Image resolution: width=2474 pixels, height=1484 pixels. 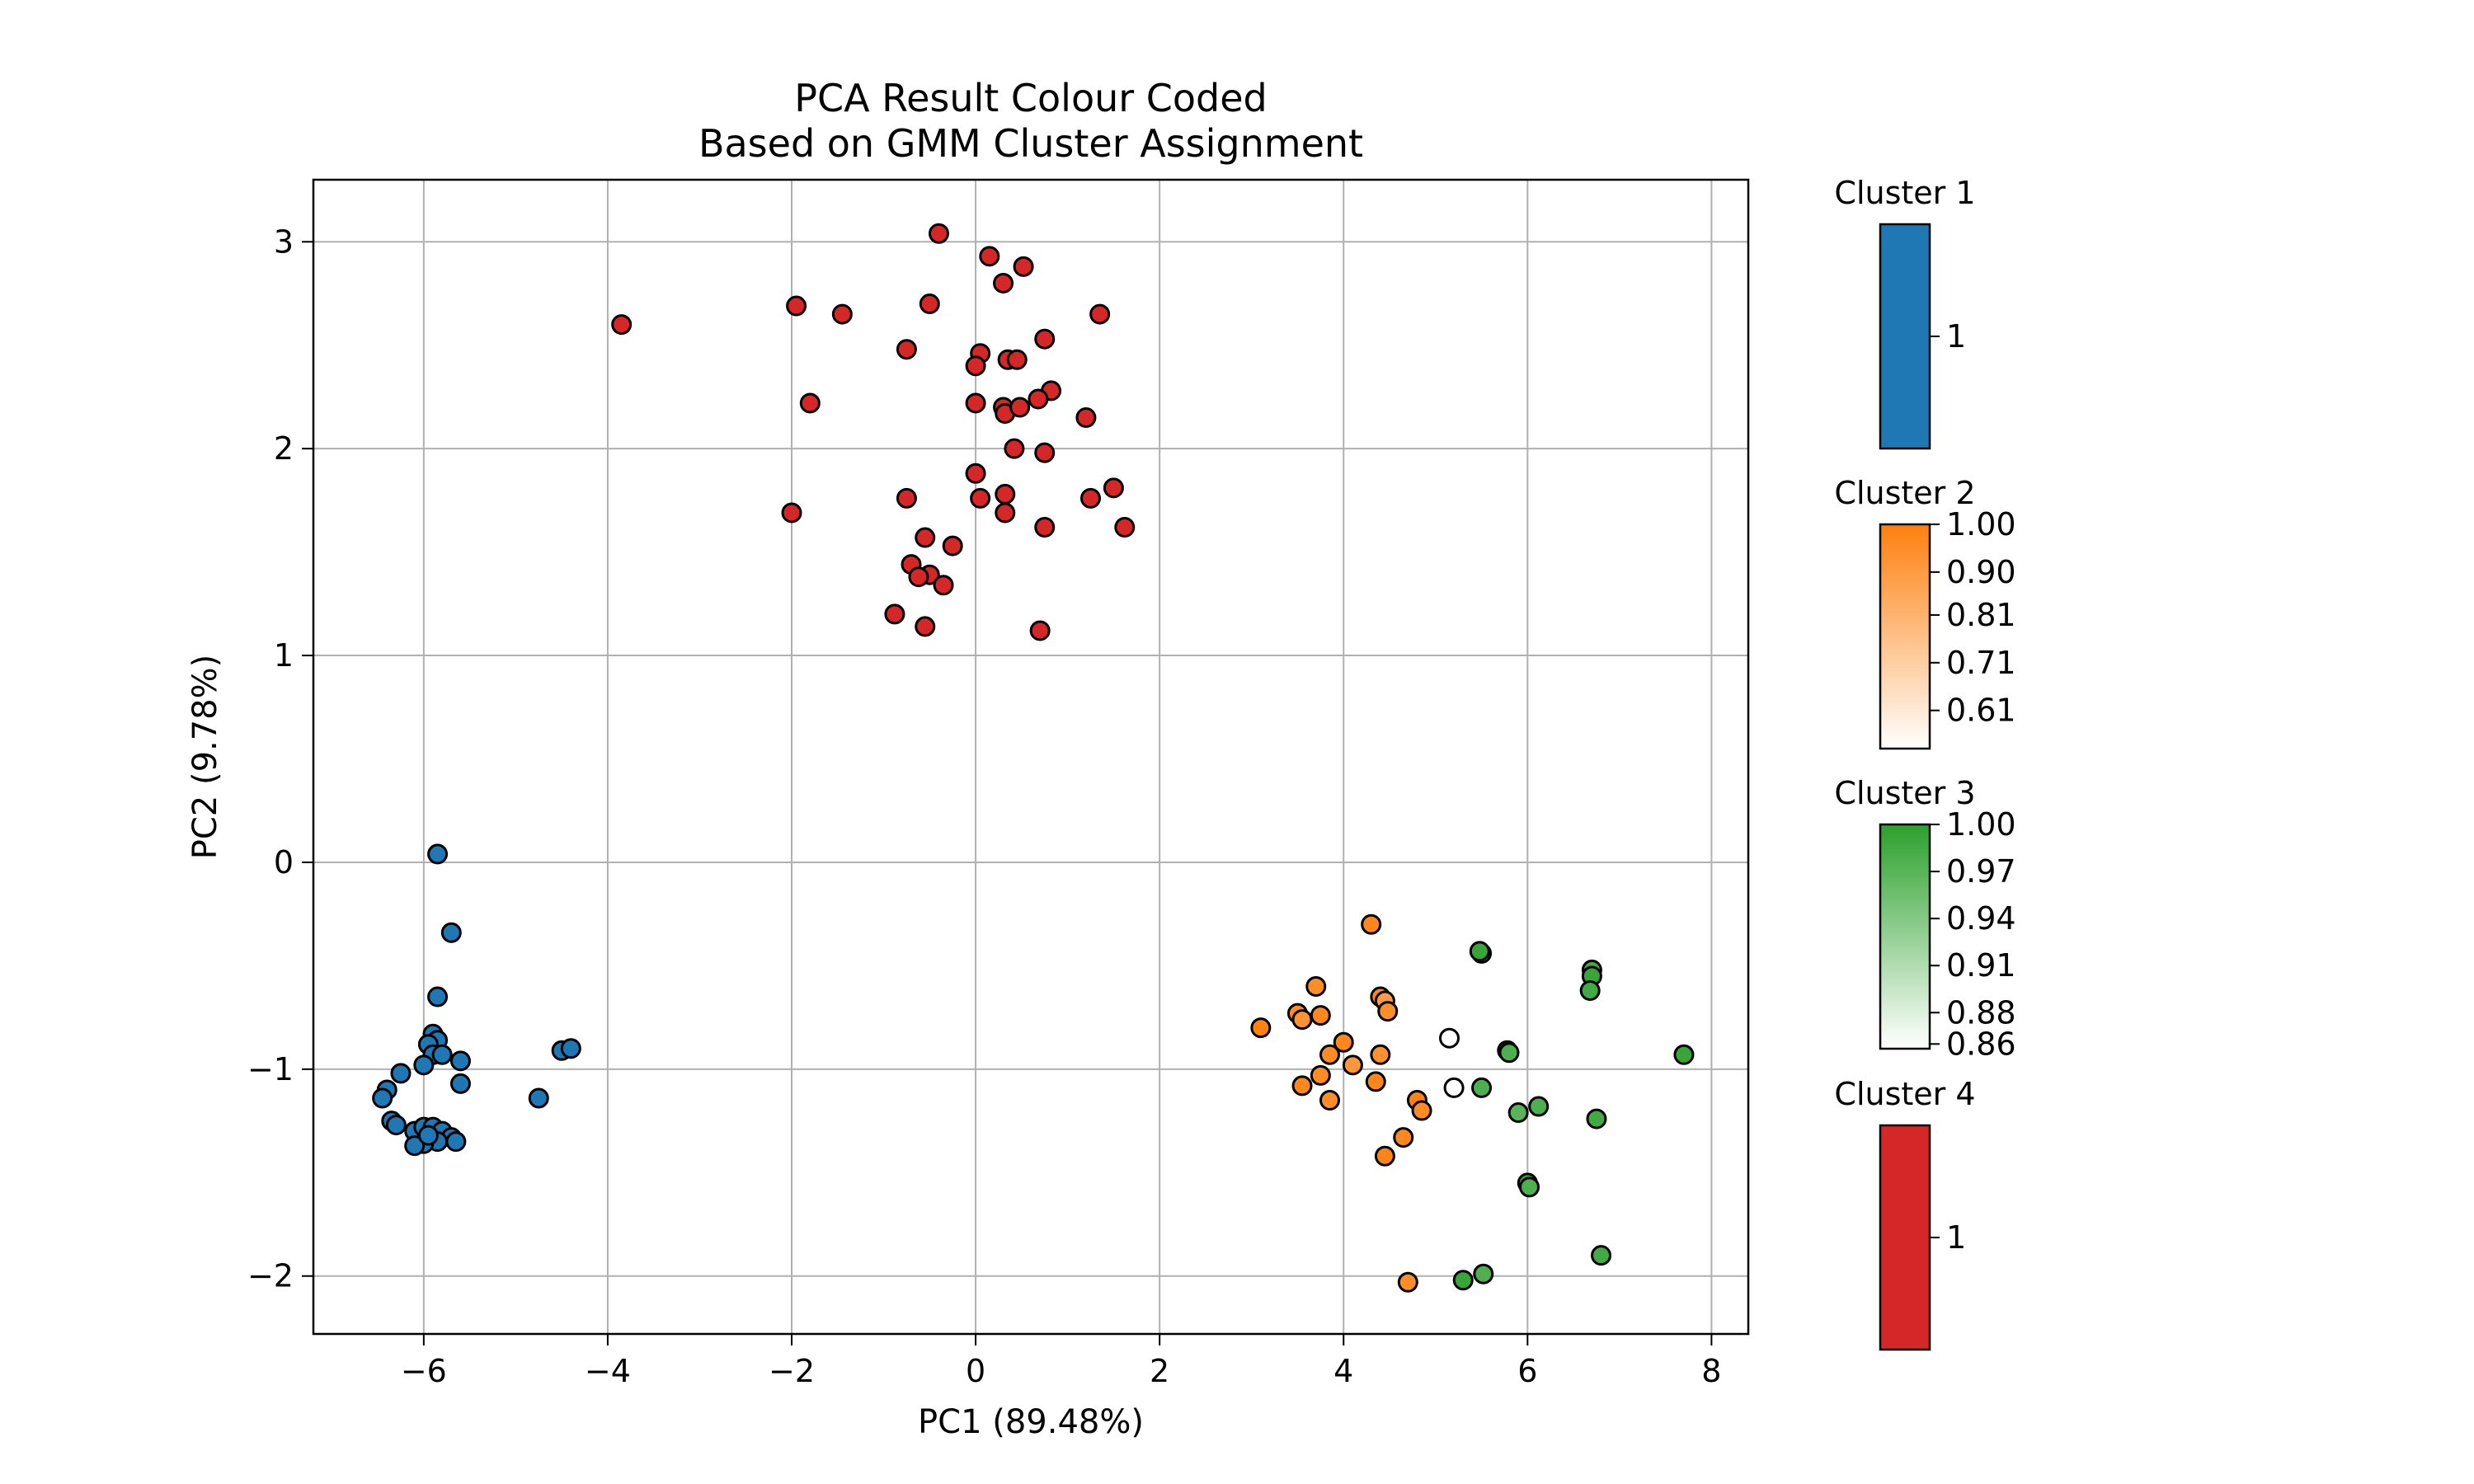 I want to click on colorbar-title: Cluster 1, so click(x=1904, y=193).